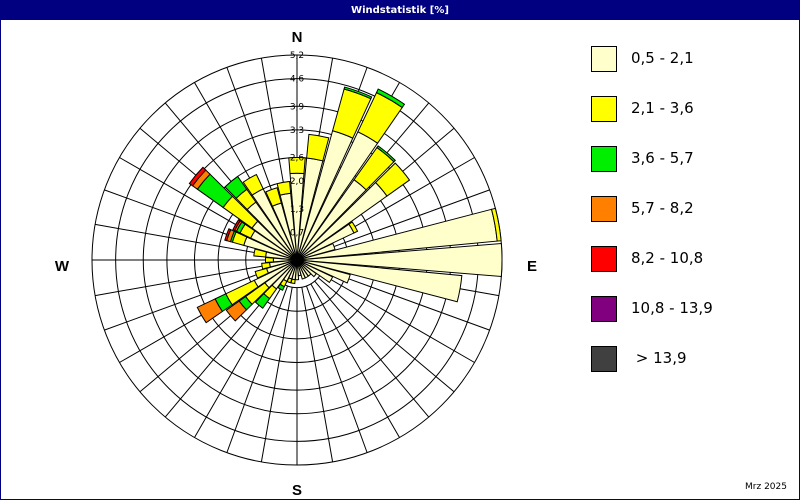 The height and width of the screenshot is (500, 800). What do you see at coordinates (297, 80) in the screenshot?
I see `ring-label: 4,6` at bounding box center [297, 80].